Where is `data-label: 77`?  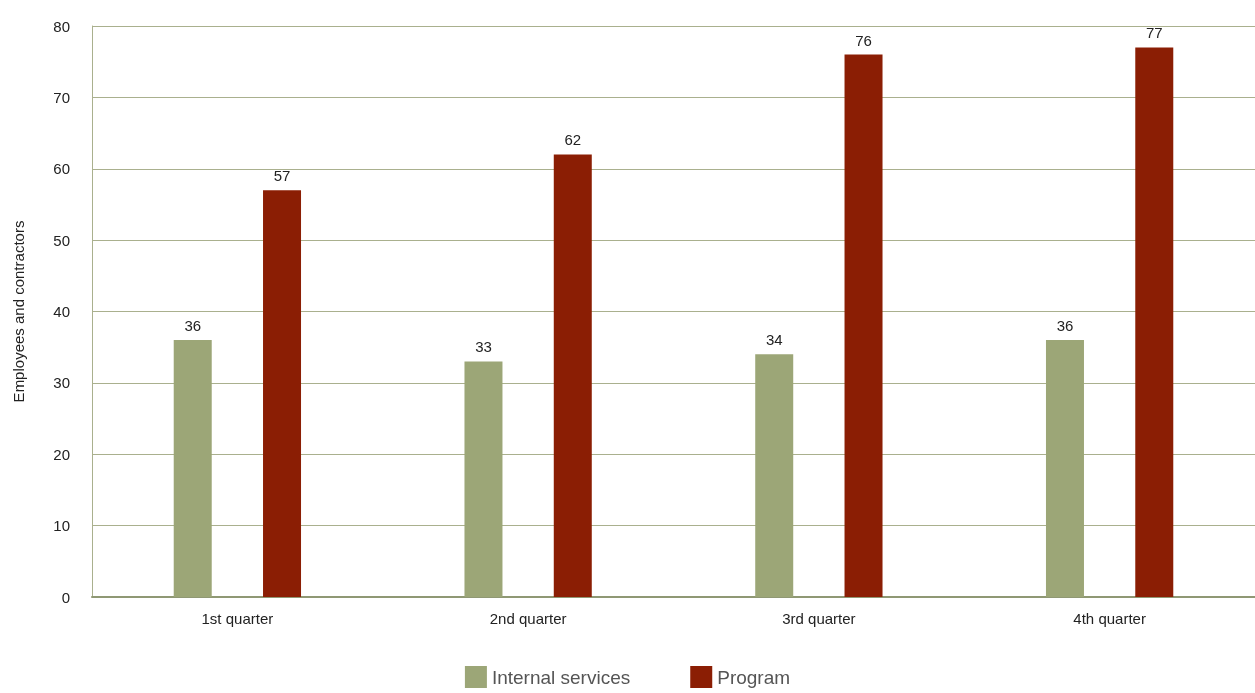
data-label: 77 is located at coordinates (1154, 33).